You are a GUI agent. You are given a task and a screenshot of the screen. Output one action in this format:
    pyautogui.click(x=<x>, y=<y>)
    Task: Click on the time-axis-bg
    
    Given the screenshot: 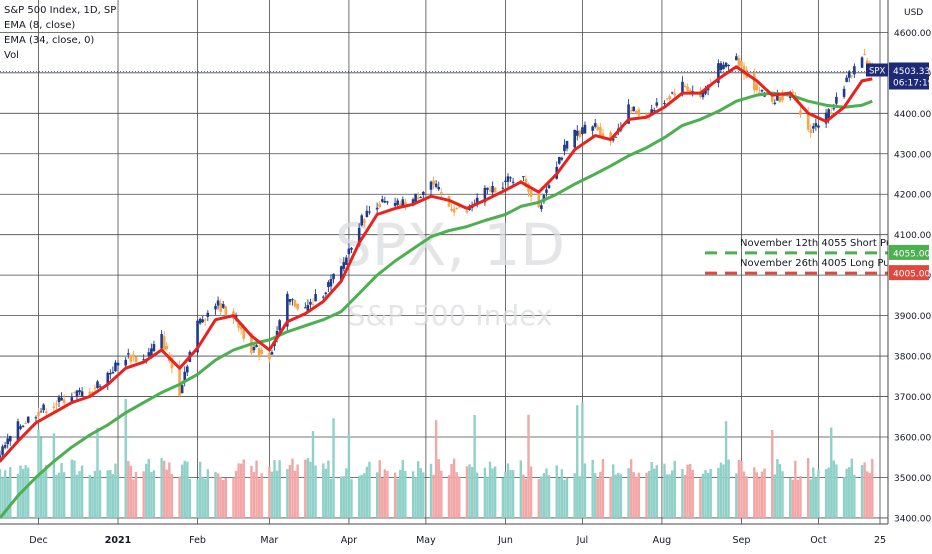 What is the action you would take?
    pyautogui.click(x=466, y=537)
    